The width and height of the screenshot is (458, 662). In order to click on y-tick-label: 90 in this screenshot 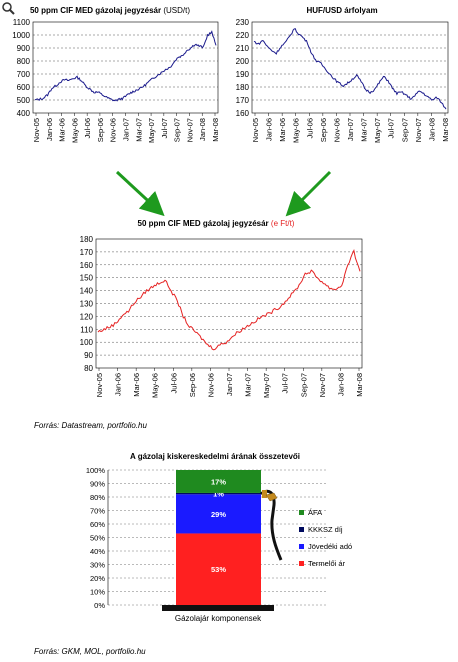, I will do `click(88, 355)`.